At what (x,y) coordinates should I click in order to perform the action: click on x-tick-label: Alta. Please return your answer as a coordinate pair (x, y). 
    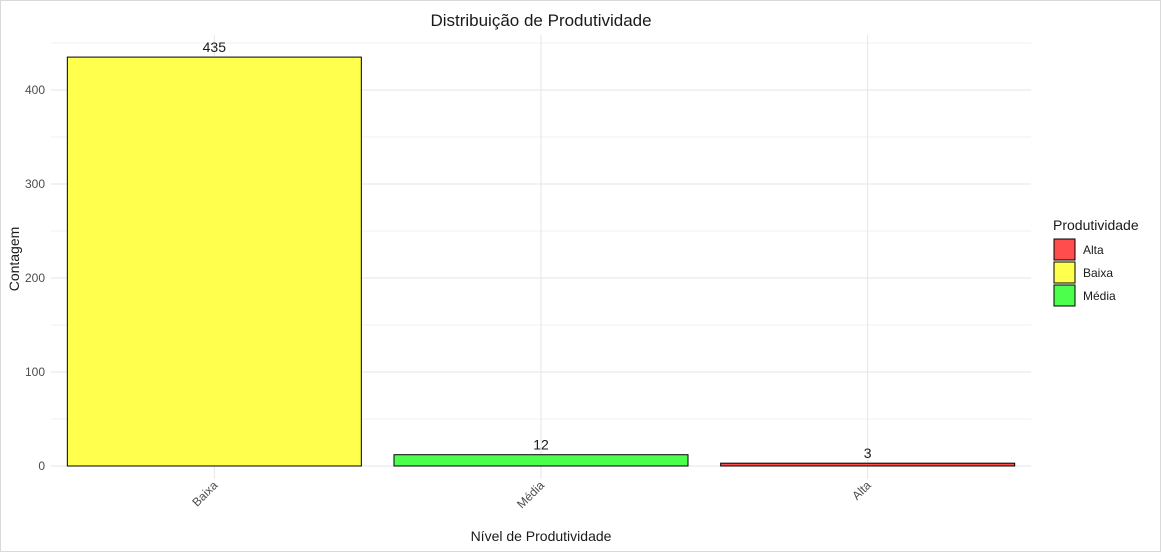
    Looking at the image, I should click on (861, 490).